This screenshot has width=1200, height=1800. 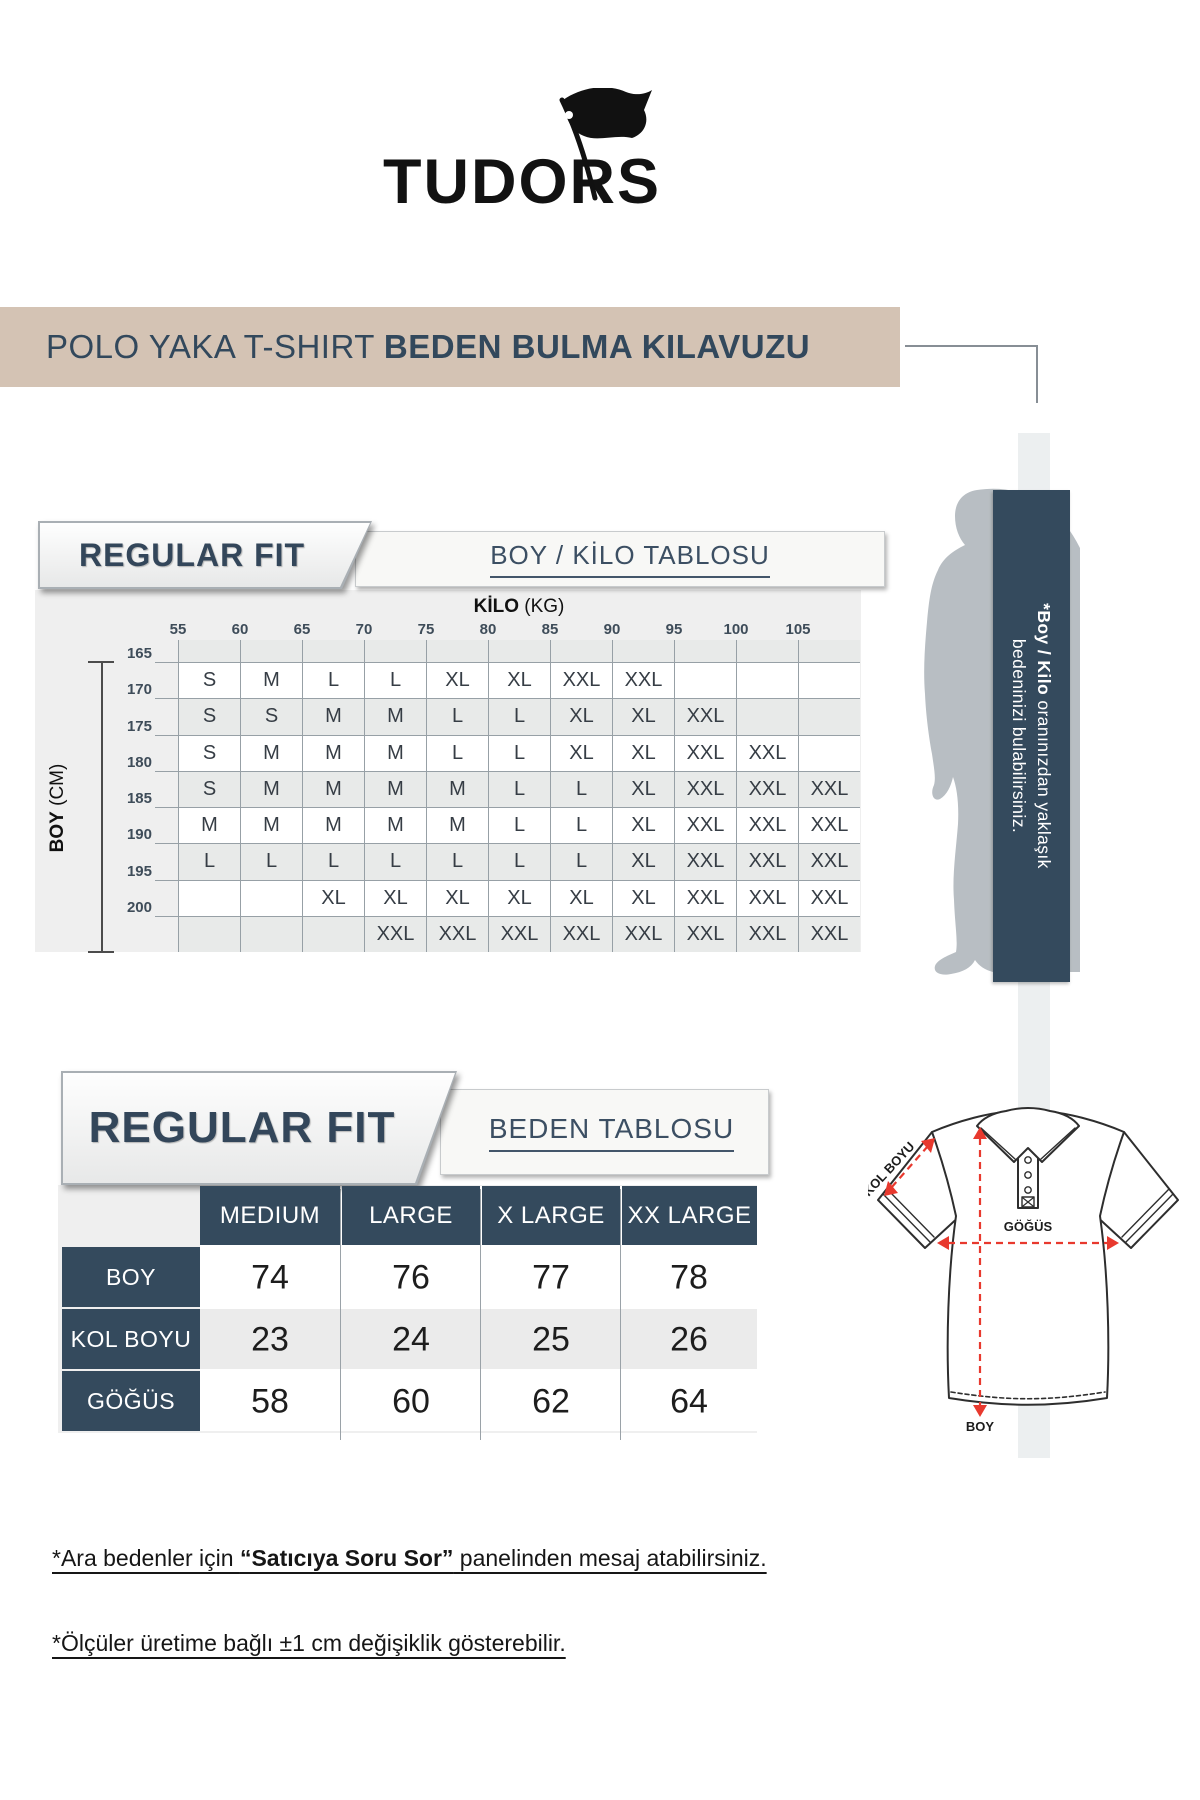 What do you see at coordinates (205, 555) in the screenshot?
I see `regular-fit-badge-1: REGULAR FIT` at bounding box center [205, 555].